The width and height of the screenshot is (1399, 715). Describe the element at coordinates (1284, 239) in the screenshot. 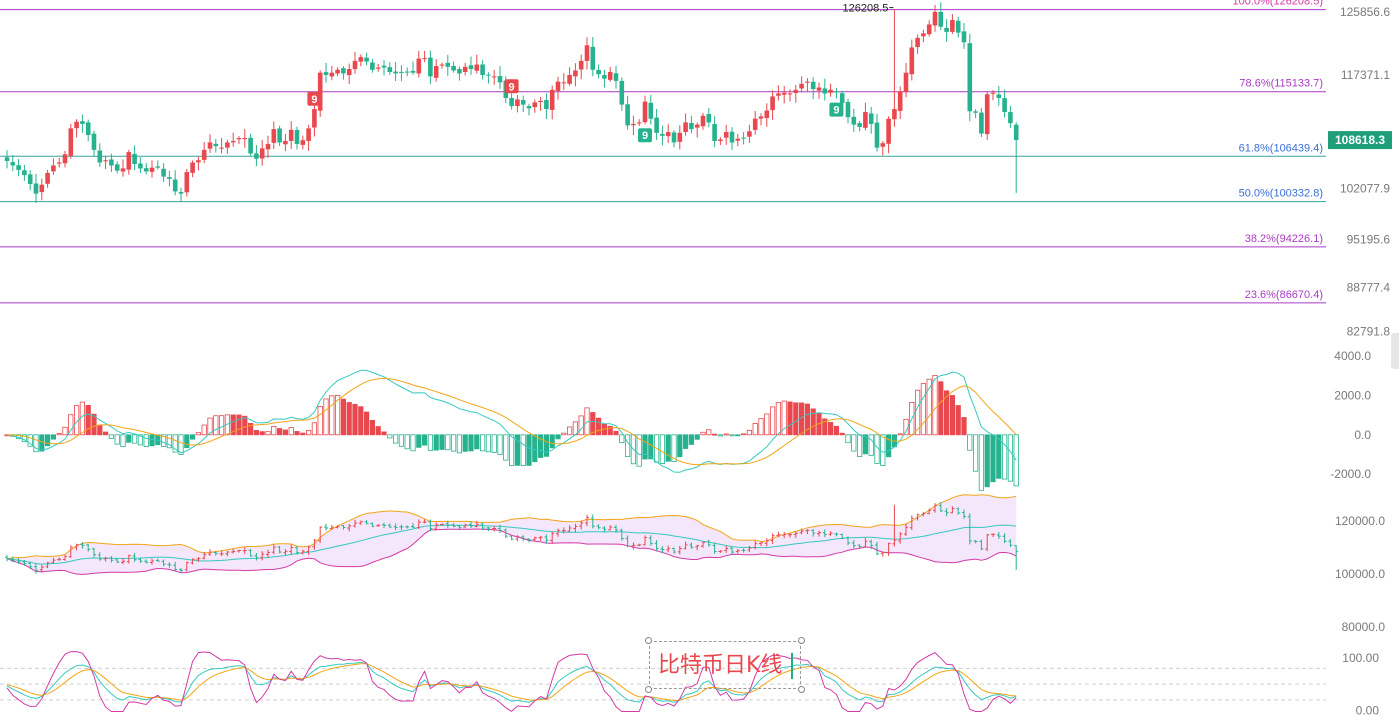

I see `fib-level-label: 38.2%(94226.1)` at that location.